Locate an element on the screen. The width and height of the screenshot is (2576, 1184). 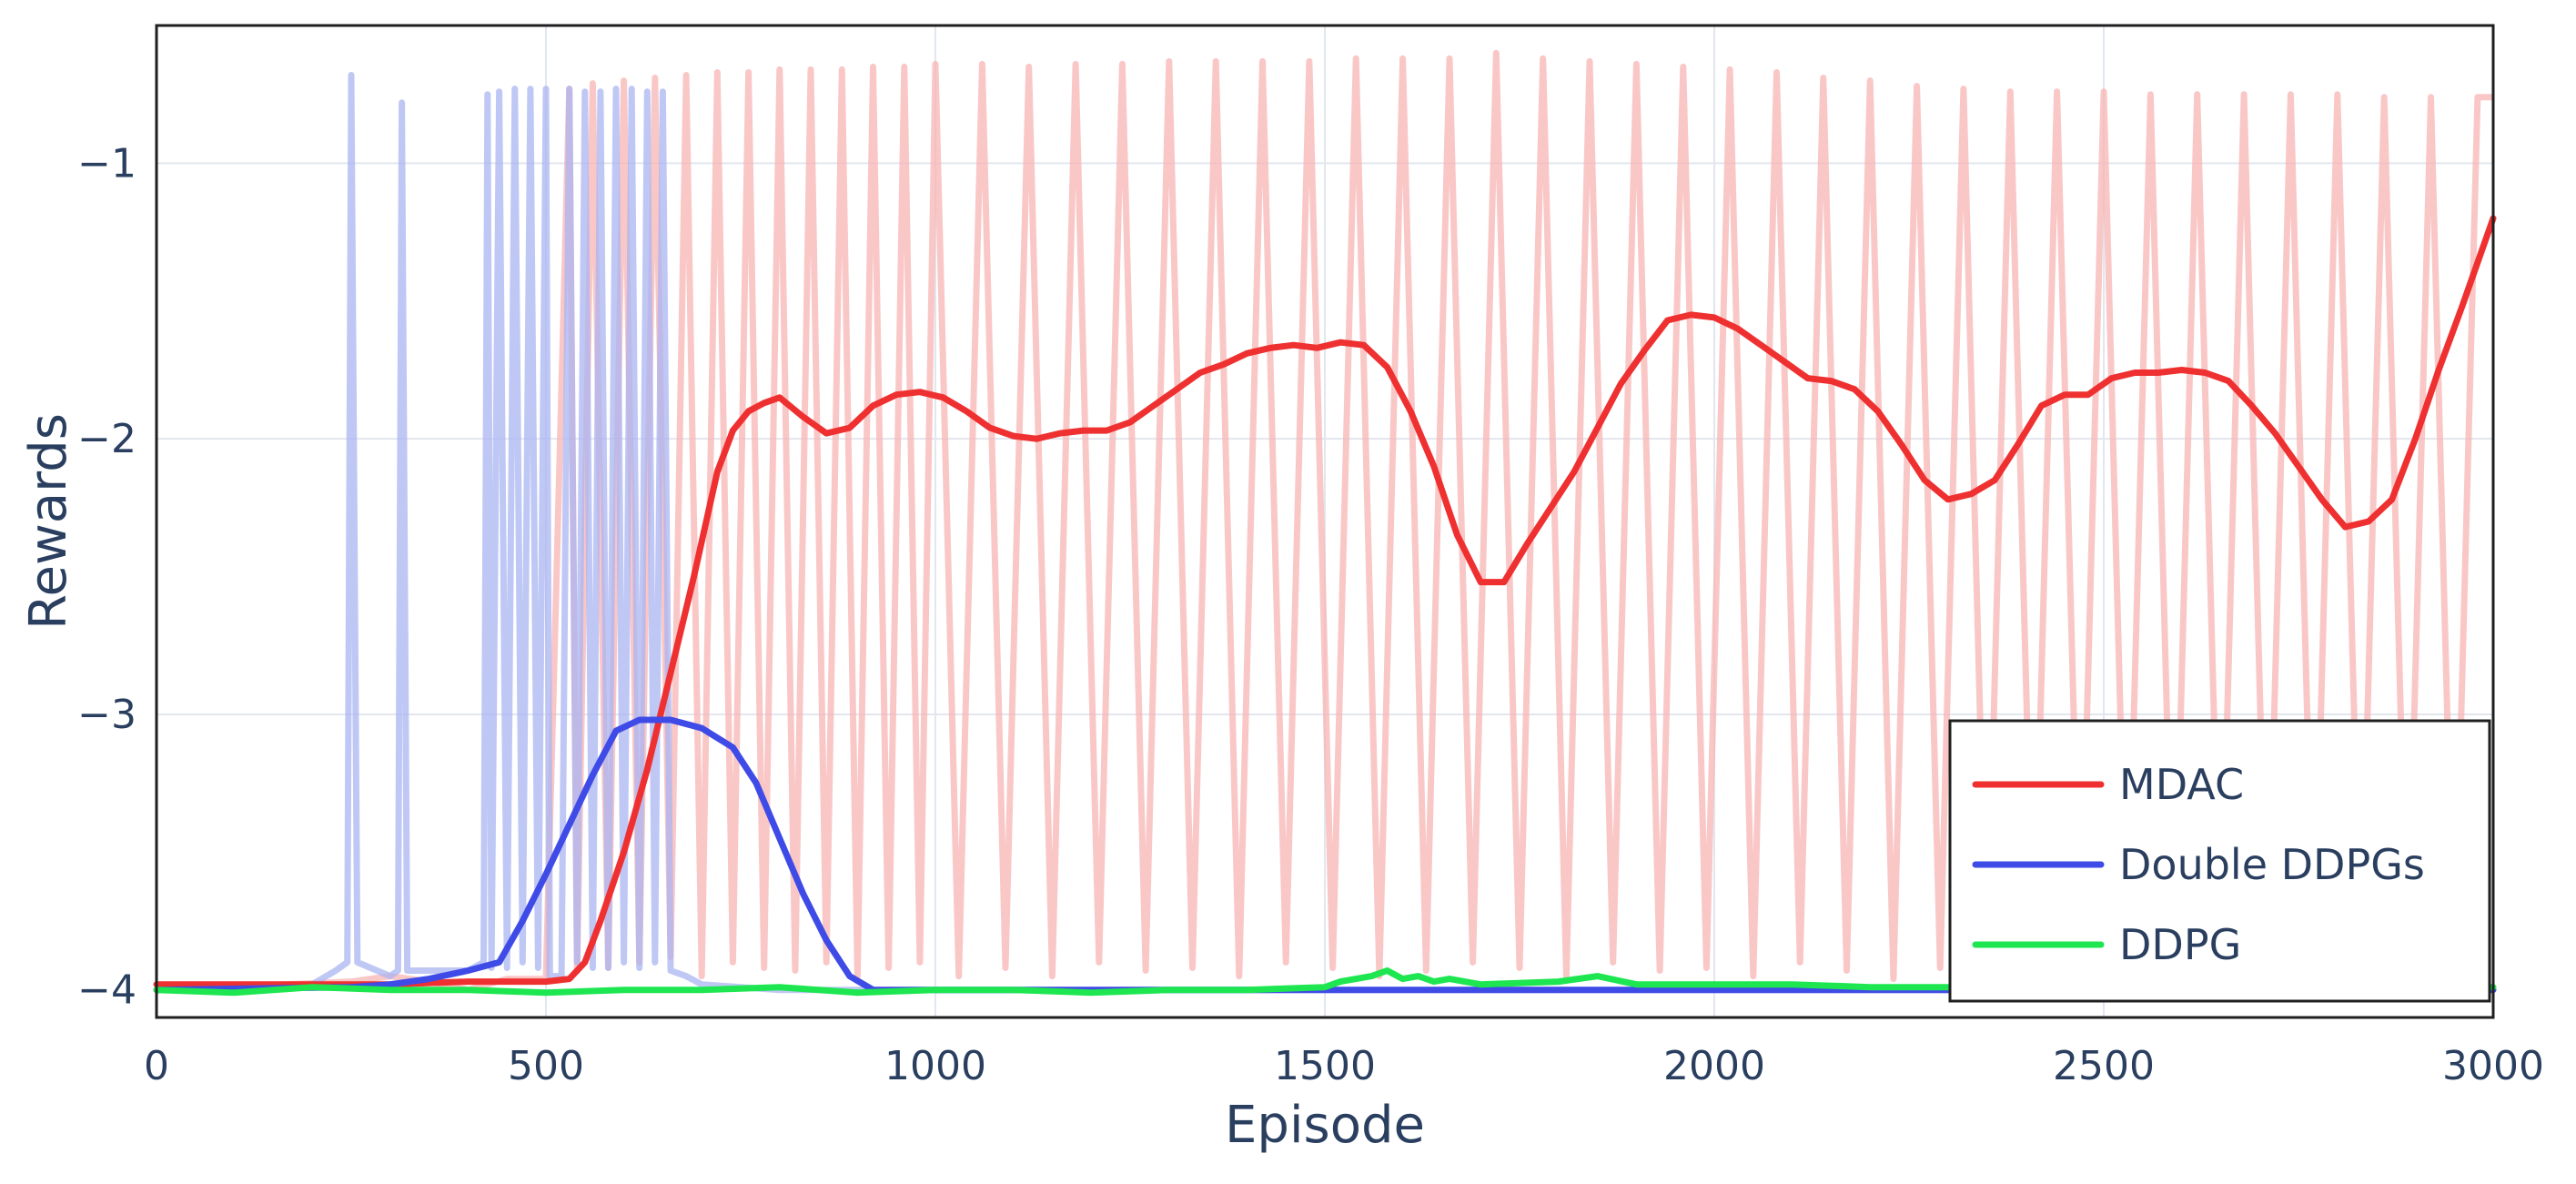
y-tick-label-neg4: −4 is located at coordinates (106, 990).